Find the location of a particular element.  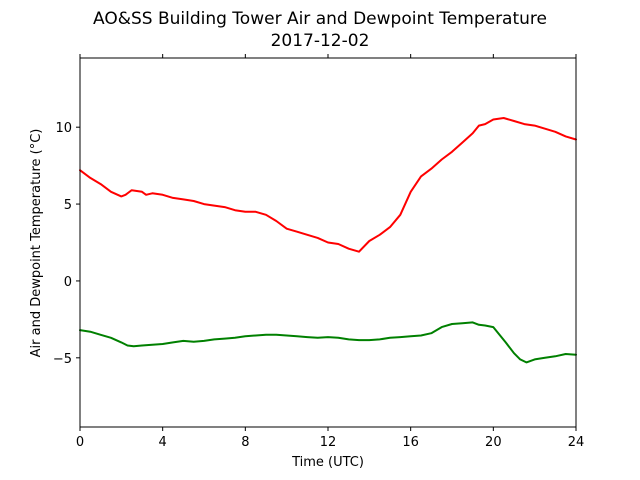

y-tick-label: 0 is located at coordinates (68, 282).